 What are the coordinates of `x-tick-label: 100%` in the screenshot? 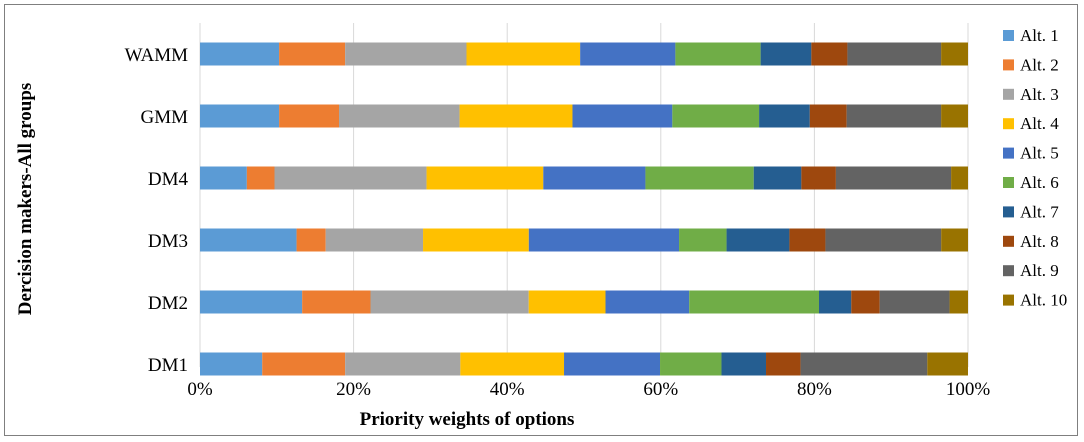 It's located at (968, 389).